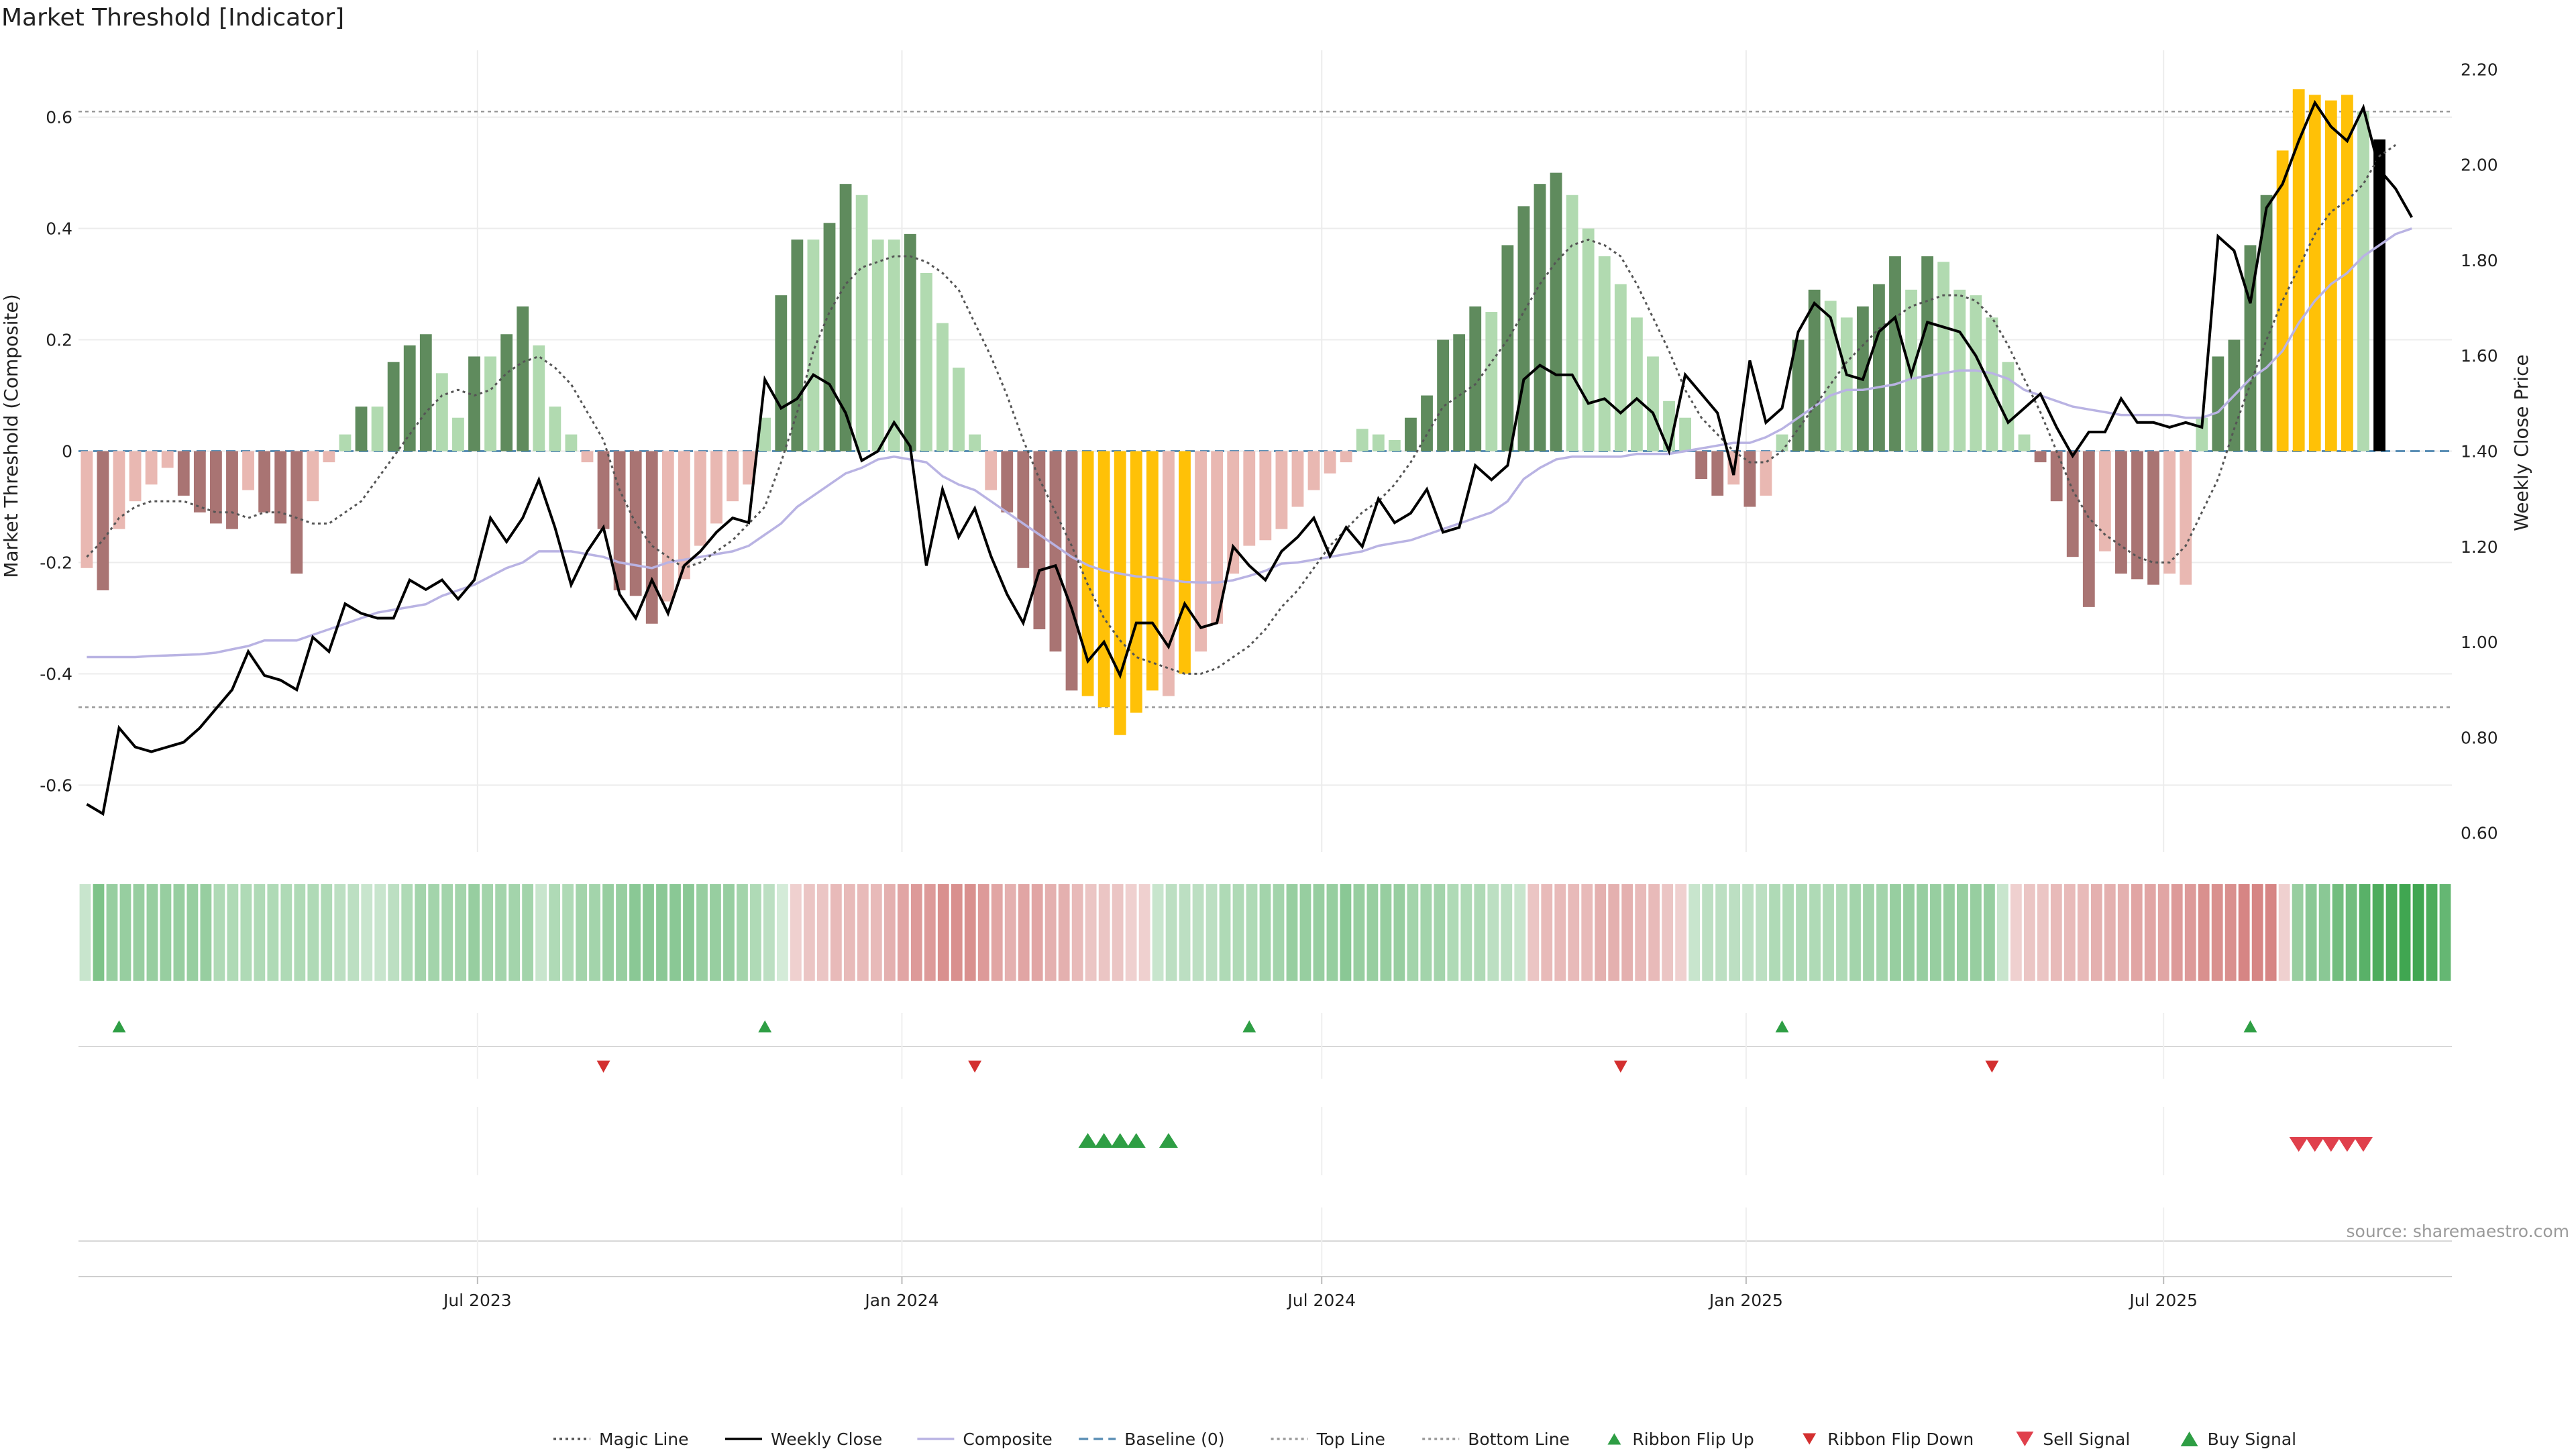 The width and height of the screenshot is (2576, 1449). I want to click on right-axis-label: Weekly Close Price, so click(2521, 442).